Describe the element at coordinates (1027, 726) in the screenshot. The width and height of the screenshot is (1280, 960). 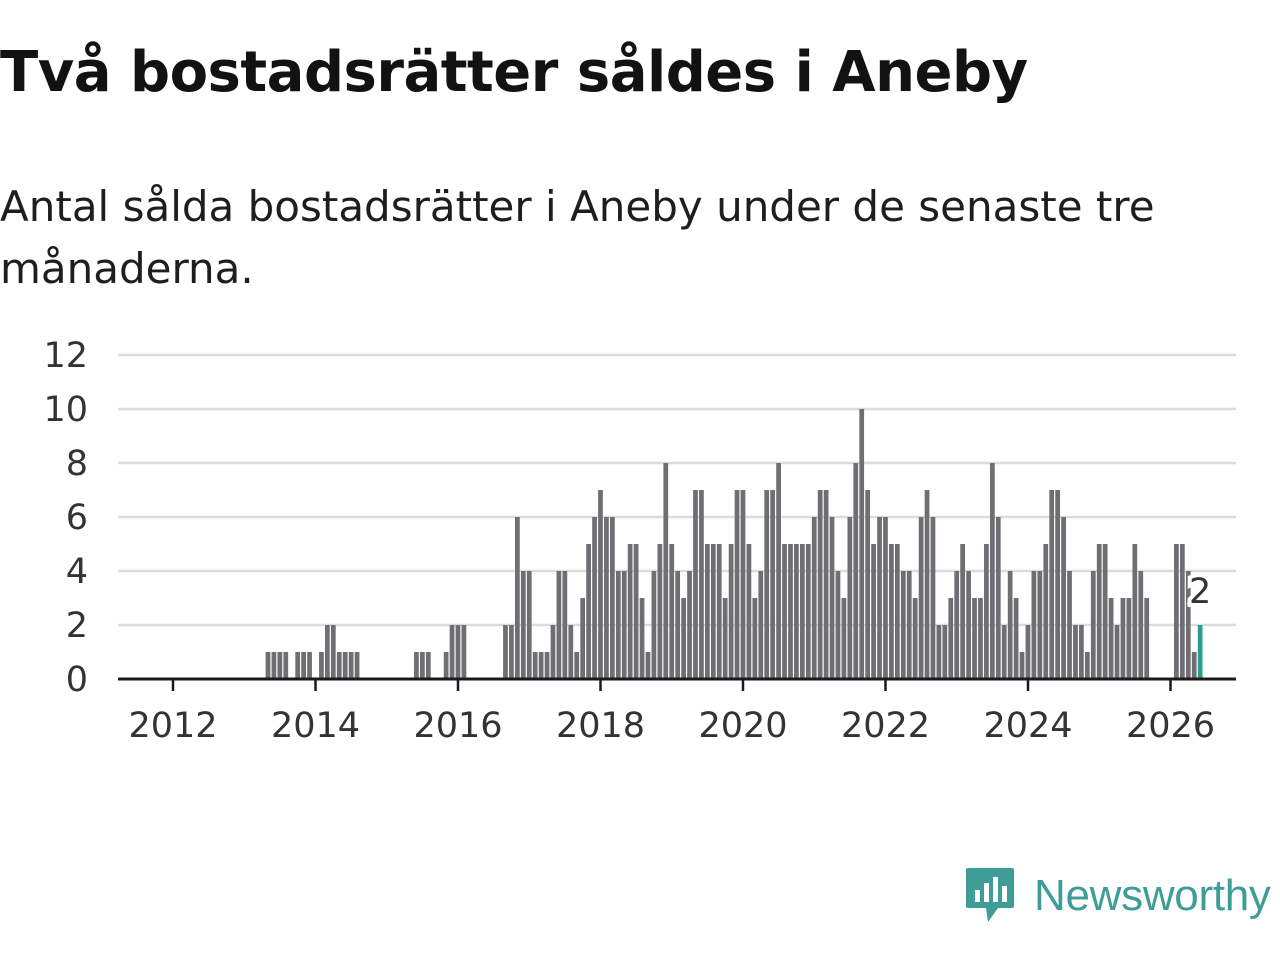
I see `x-tick-label: 2024` at that location.